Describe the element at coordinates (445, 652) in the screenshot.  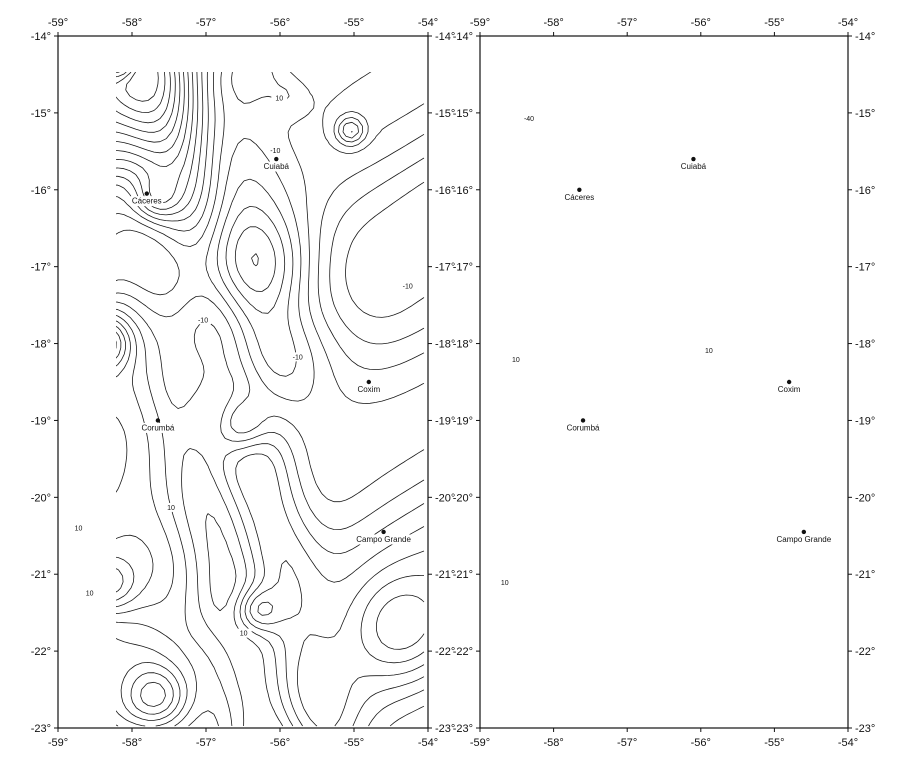
I see `lat-tick-label-right: -22°` at that location.